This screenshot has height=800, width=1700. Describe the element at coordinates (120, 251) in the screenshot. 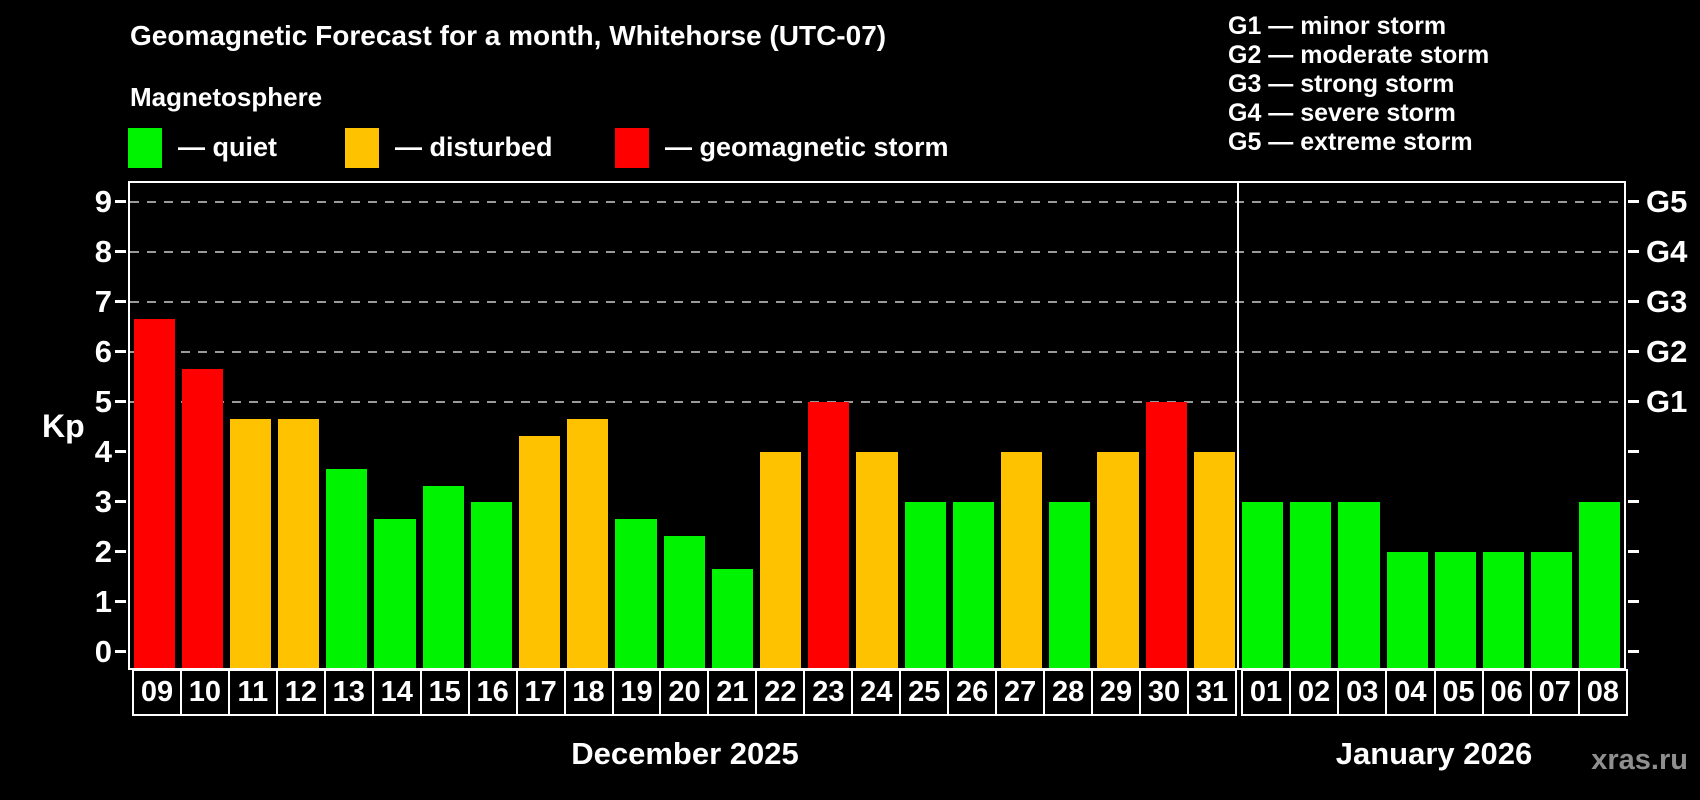

I see `left-tick-kp8` at that location.